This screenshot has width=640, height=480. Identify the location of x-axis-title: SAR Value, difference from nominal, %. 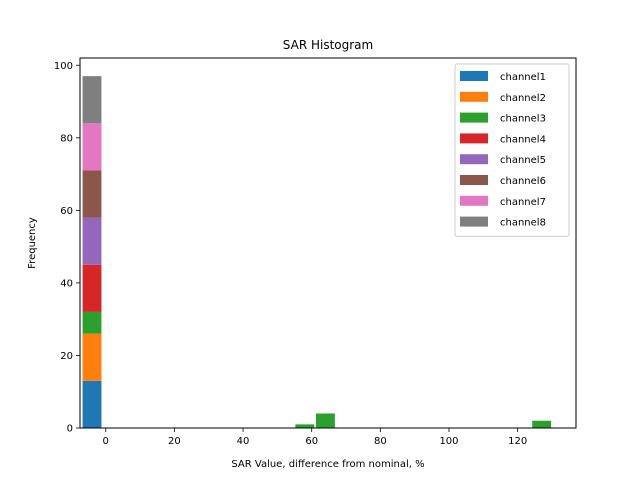
(327, 464).